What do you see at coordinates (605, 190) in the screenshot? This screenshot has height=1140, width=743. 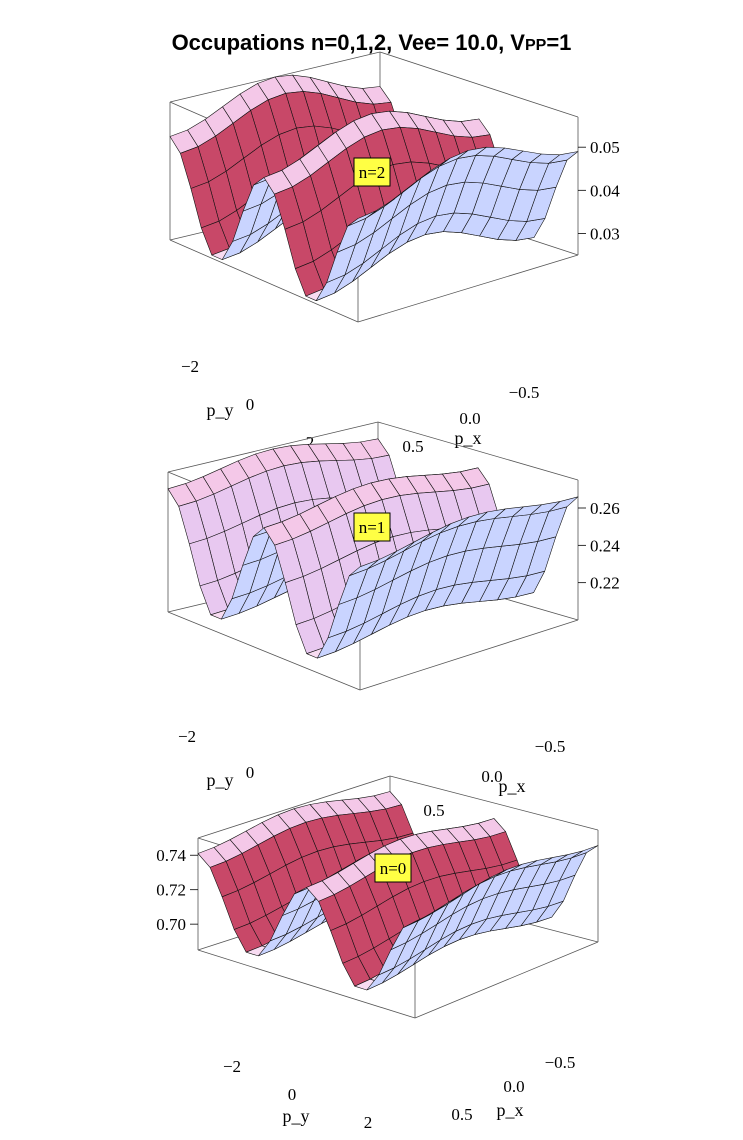 I see `z-tick-label: 0.04` at bounding box center [605, 190].